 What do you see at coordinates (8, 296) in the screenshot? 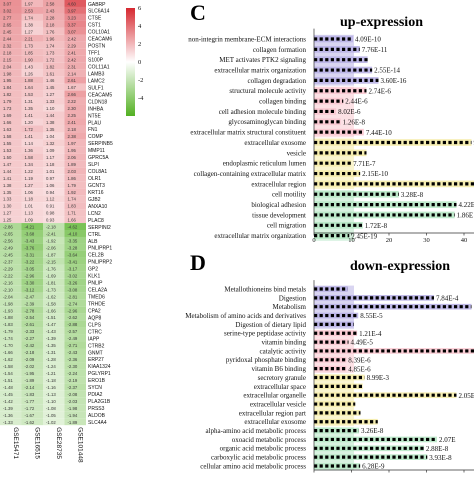
I see `heatmap-cell-value: -2.04` at bounding box center [8, 296].